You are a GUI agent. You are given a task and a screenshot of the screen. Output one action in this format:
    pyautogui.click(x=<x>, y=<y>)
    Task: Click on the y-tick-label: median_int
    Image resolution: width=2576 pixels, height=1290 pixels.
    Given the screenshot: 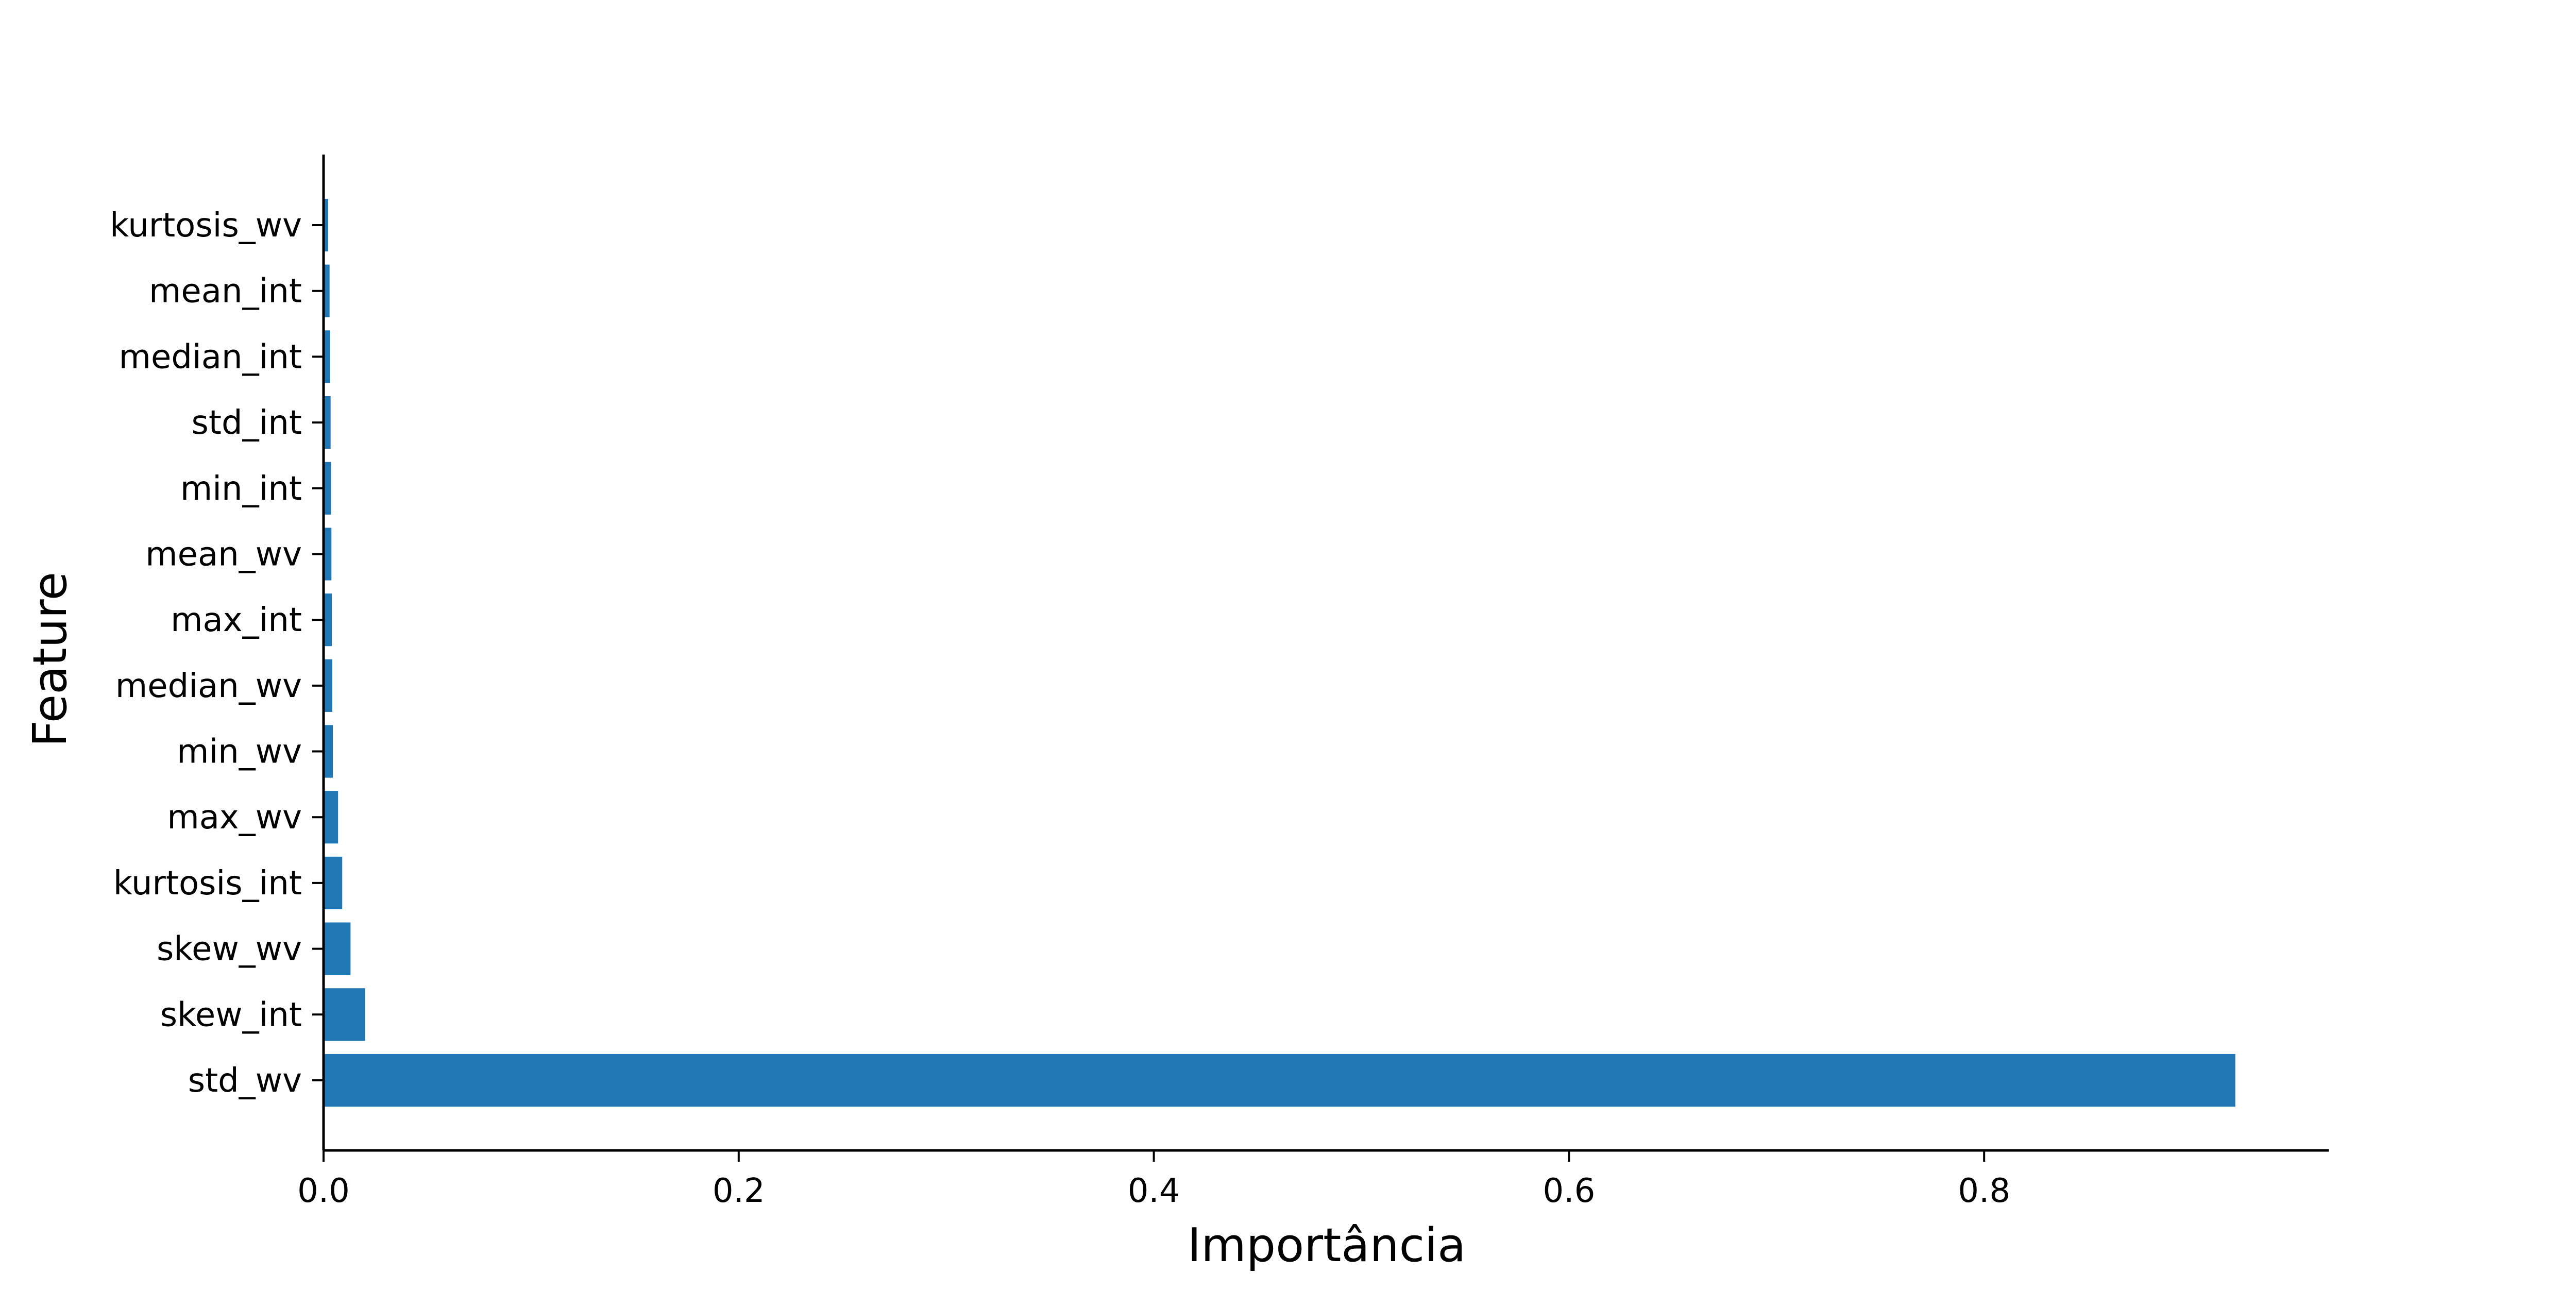 What is the action you would take?
    pyautogui.click(x=210, y=357)
    